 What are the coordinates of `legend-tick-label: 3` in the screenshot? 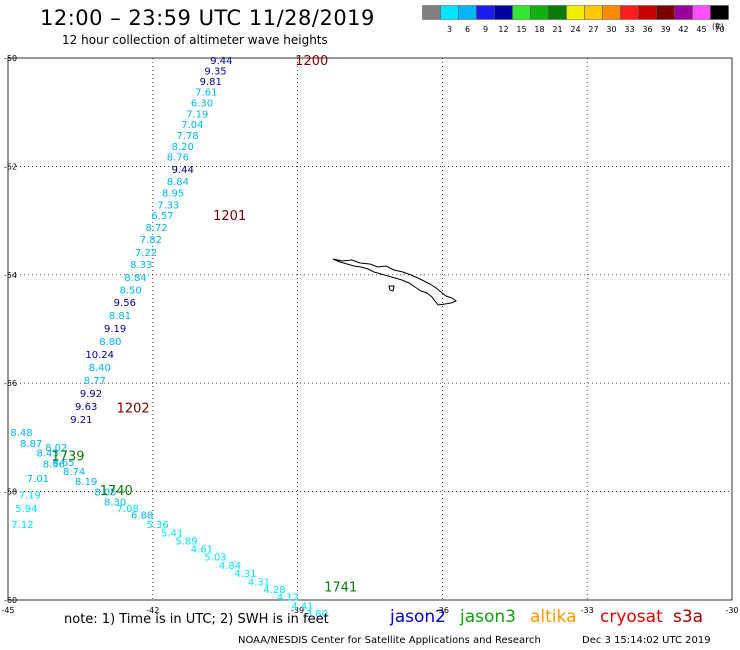 It's located at (449, 29).